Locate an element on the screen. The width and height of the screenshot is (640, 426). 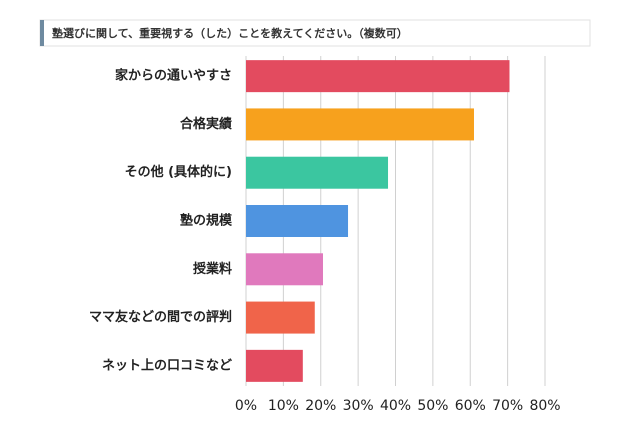
x-tick-label: 40% is located at coordinates (395, 406).